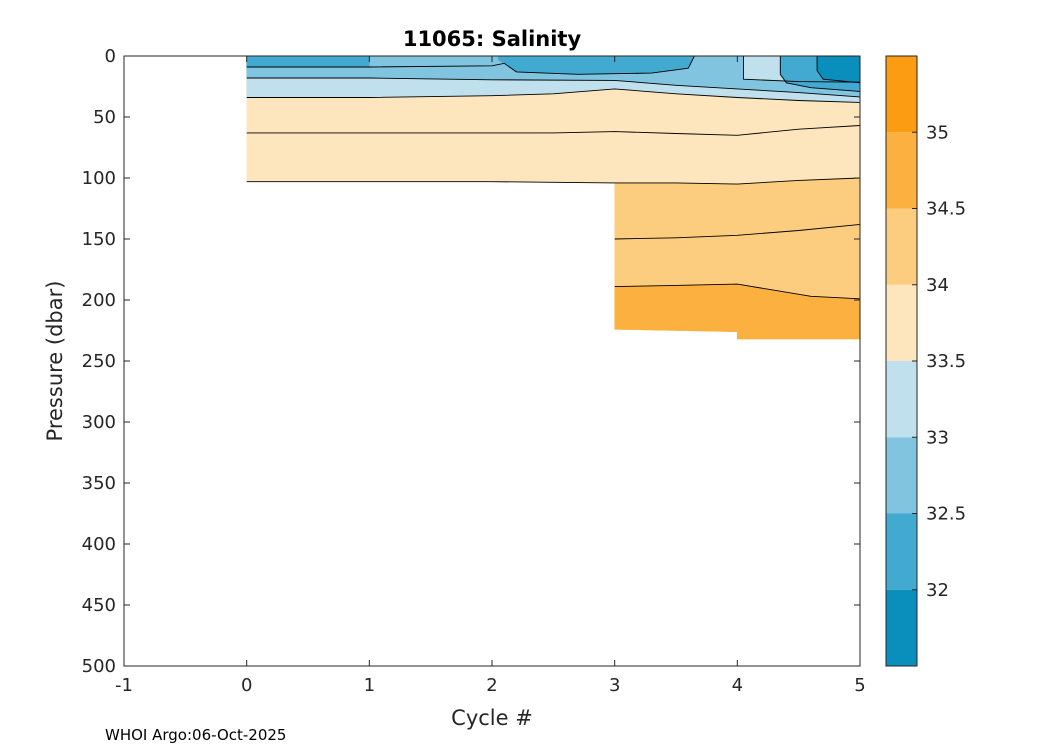  What do you see at coordinates (946, 361) in the screenshot?
I see `colorbar-tick-label: 33.5` at bounding box center [946, 361].